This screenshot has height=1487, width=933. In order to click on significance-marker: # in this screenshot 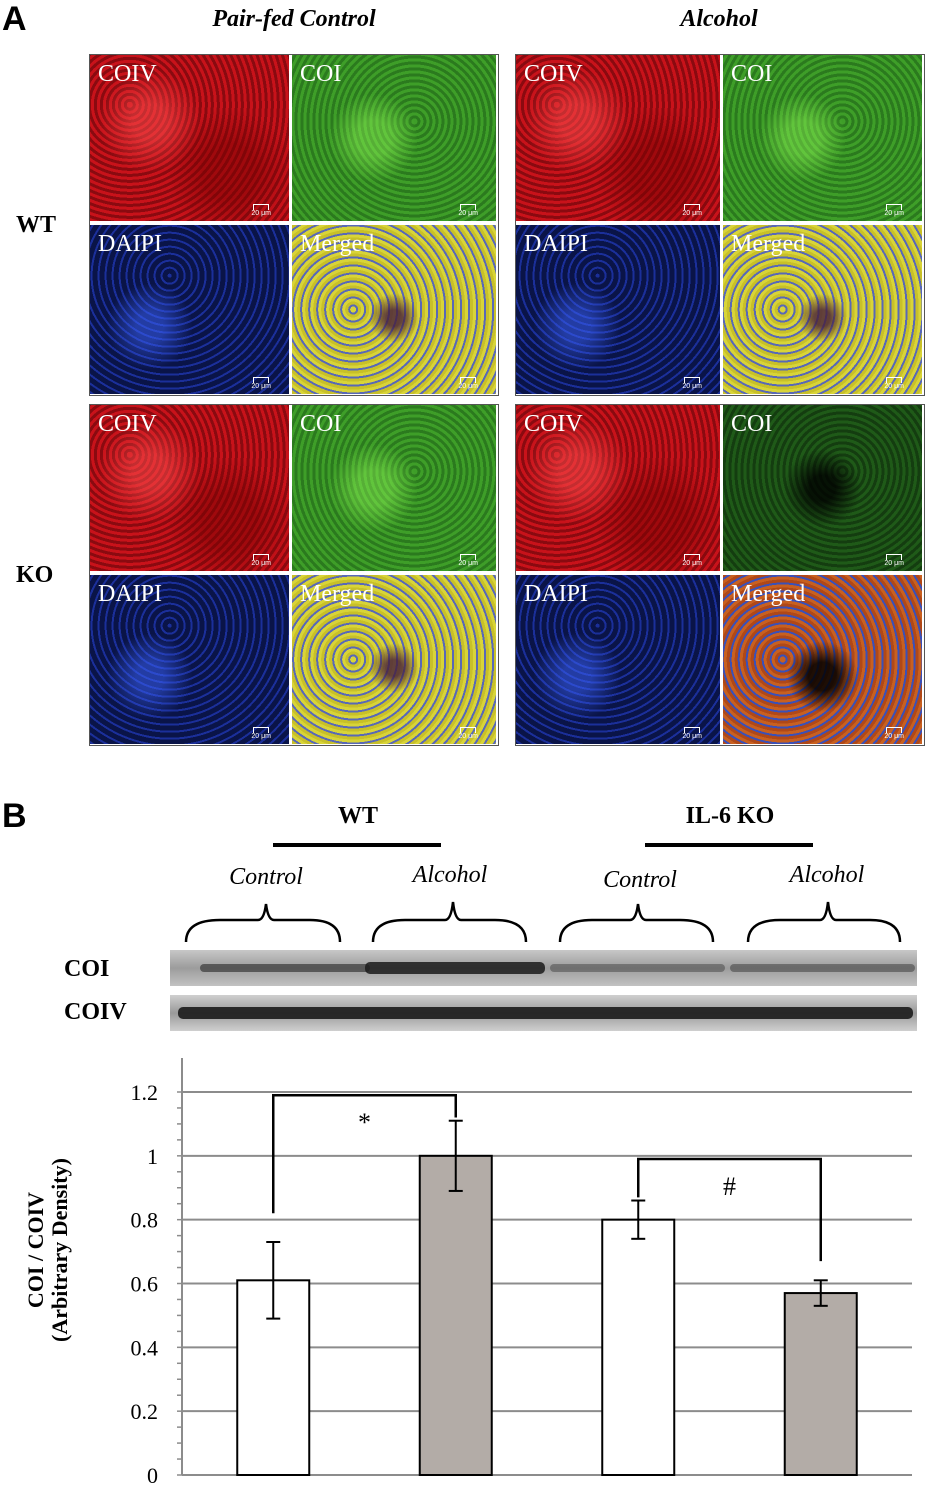, I will do `click(729, 1186)`.